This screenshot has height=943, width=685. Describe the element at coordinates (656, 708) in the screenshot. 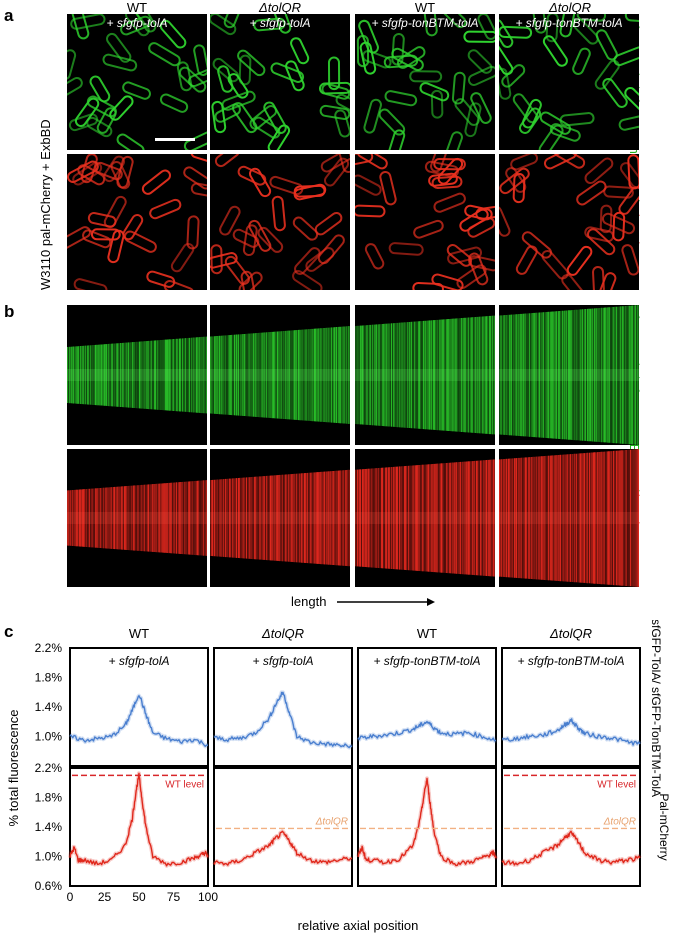

I see `right-label-top-1: sfGFP-TolA/ sfGFP-TonBTM-TolA` at that location.